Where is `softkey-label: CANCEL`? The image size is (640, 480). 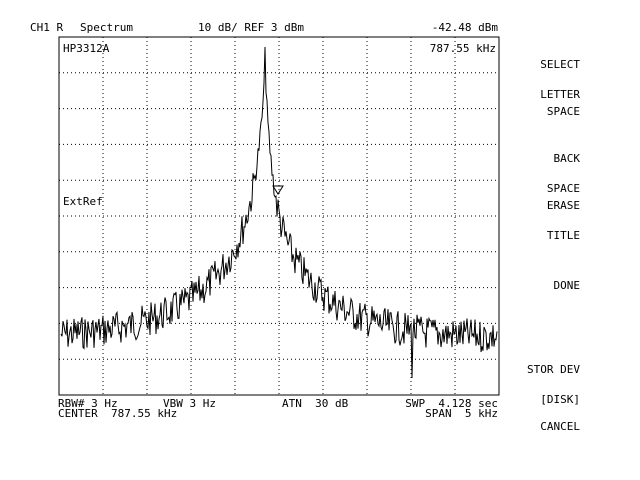
softkey-label: CANCEL is located at coordinates (560, 426).